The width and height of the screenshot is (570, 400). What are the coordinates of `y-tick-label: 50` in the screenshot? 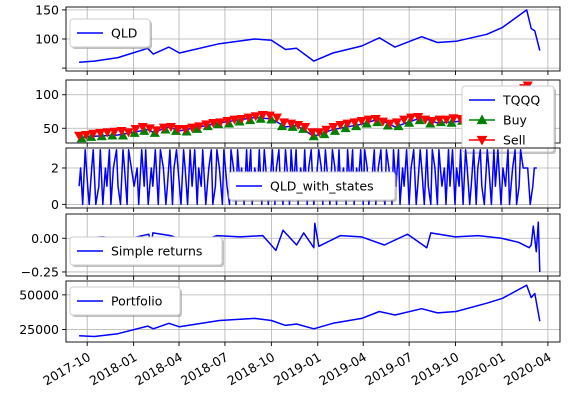 It's located at (51, 128).